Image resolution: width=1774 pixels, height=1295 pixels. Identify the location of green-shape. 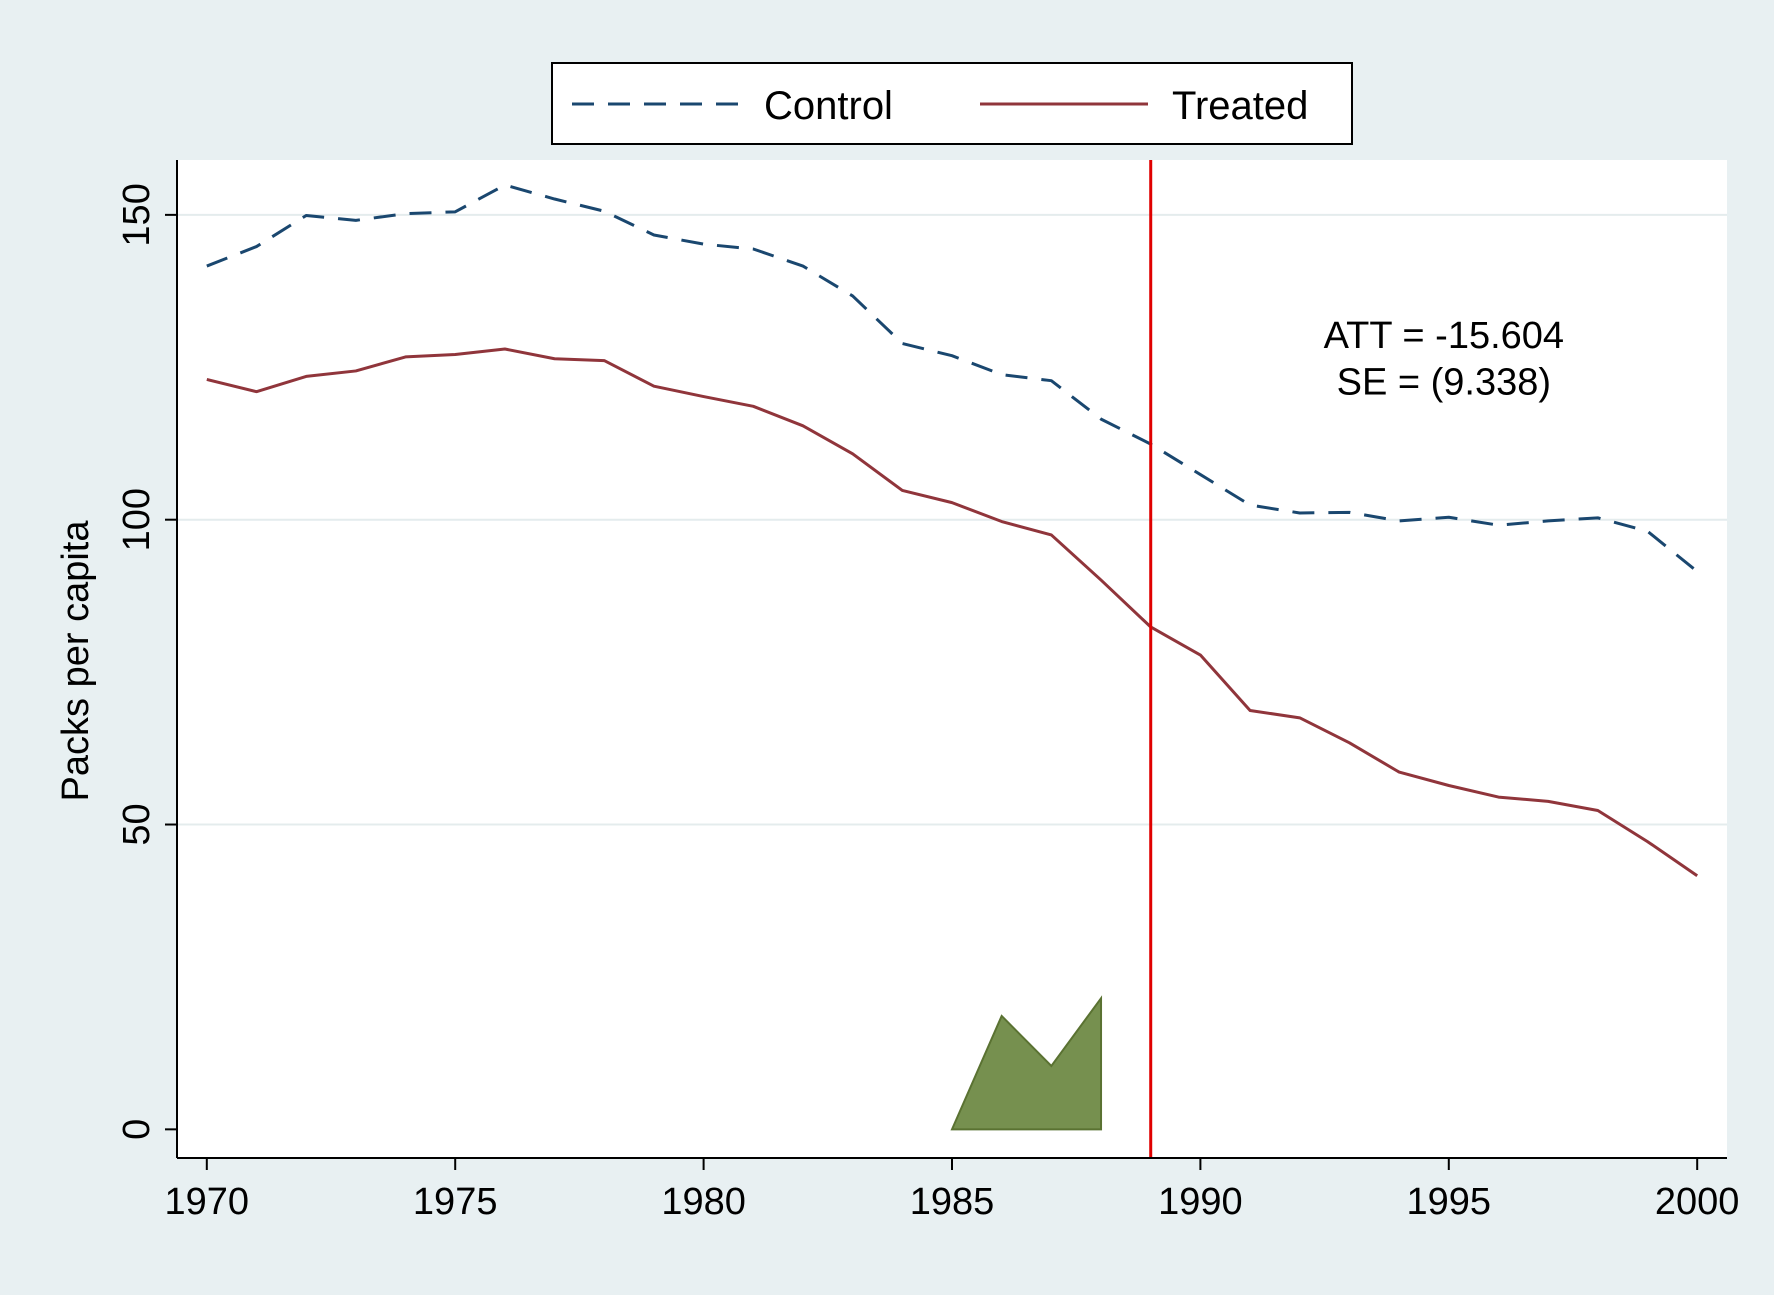
(1026, 1063).